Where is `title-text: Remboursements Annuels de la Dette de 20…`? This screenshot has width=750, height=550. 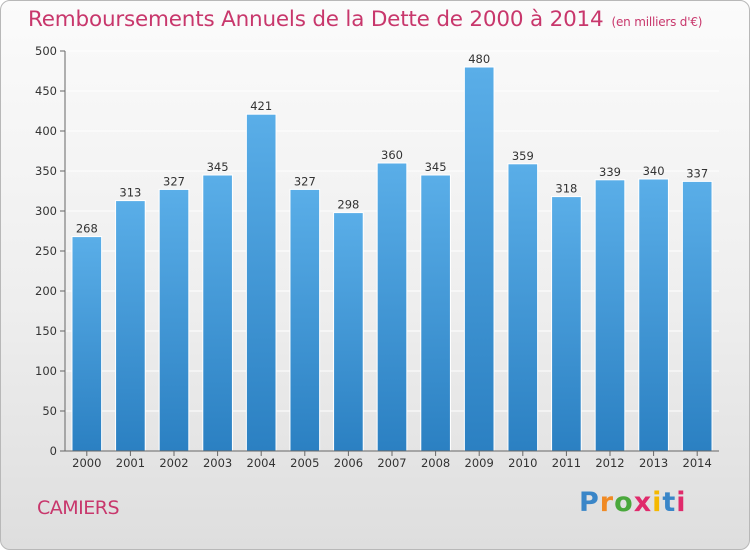
title-text: Remboursements Annuels de la Dette de 20… is located at coordinates (316, 19).